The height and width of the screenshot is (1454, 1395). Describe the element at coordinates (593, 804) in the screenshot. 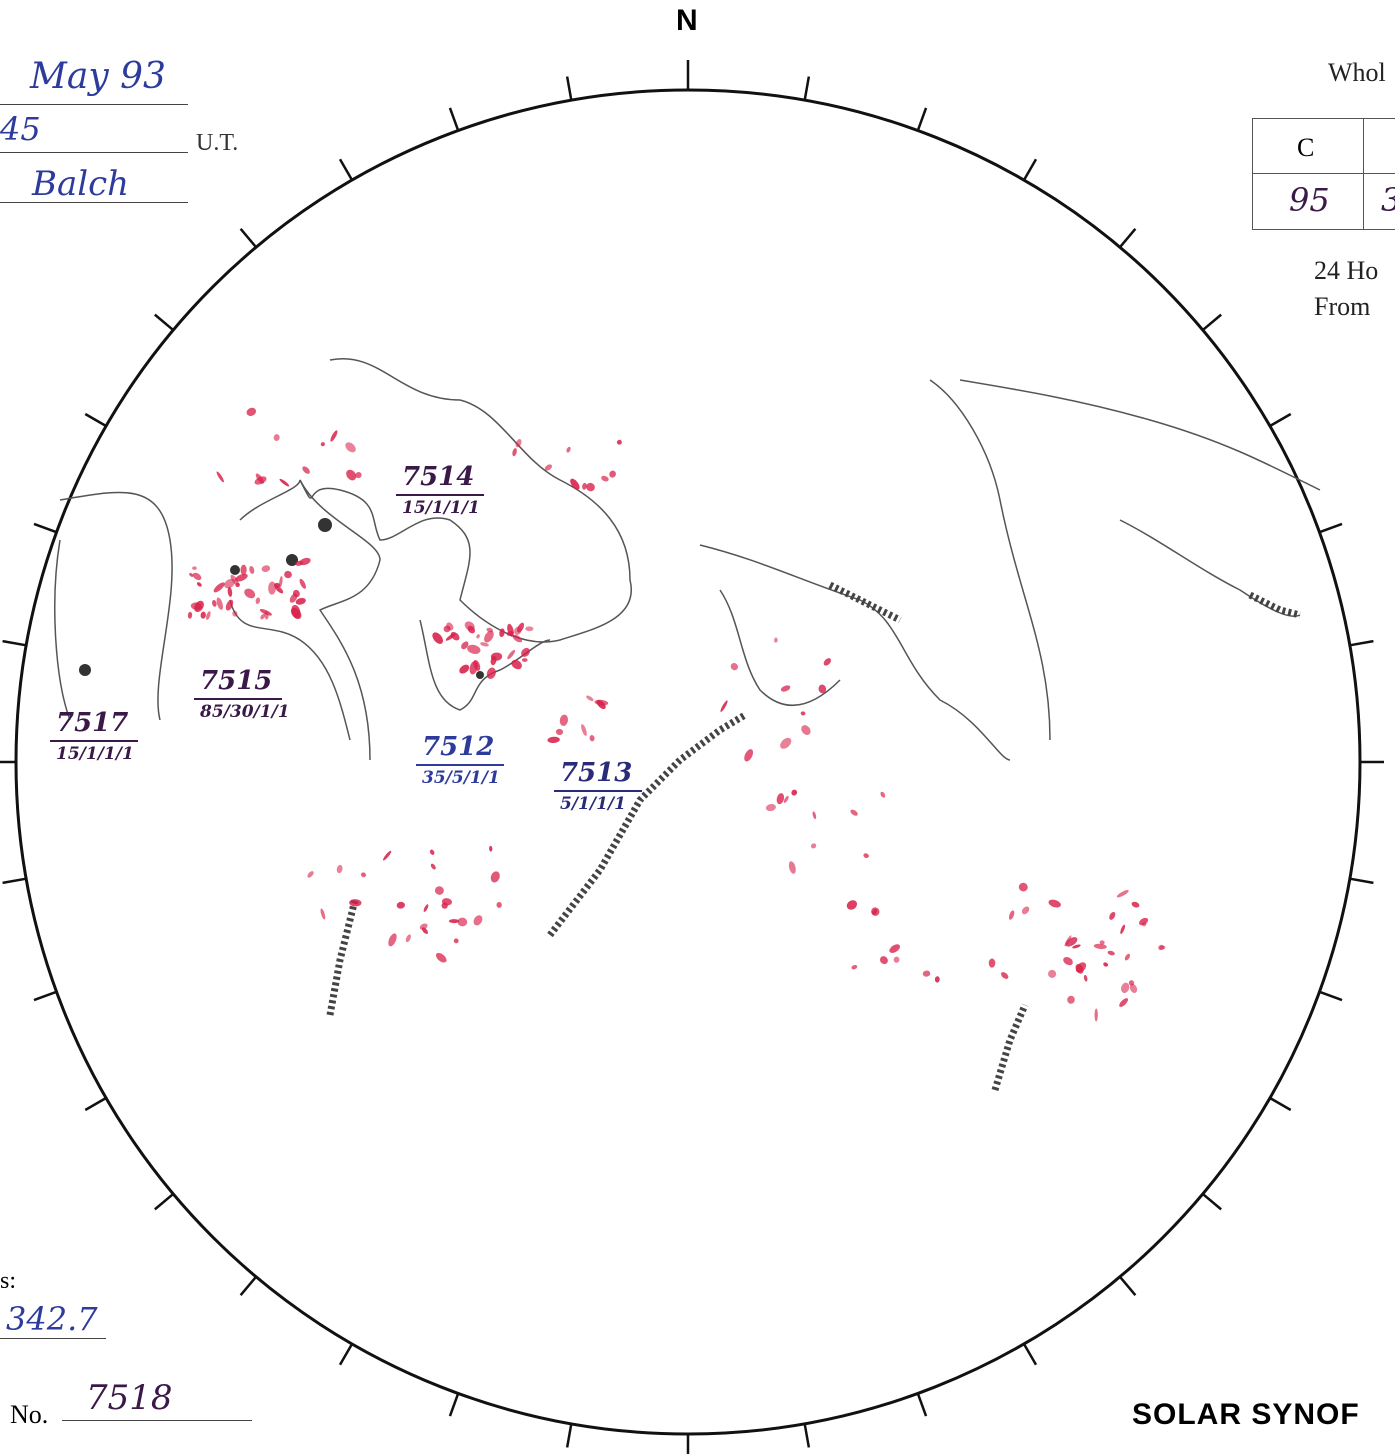

I see `region-class: 5/1/1/1` at that location.